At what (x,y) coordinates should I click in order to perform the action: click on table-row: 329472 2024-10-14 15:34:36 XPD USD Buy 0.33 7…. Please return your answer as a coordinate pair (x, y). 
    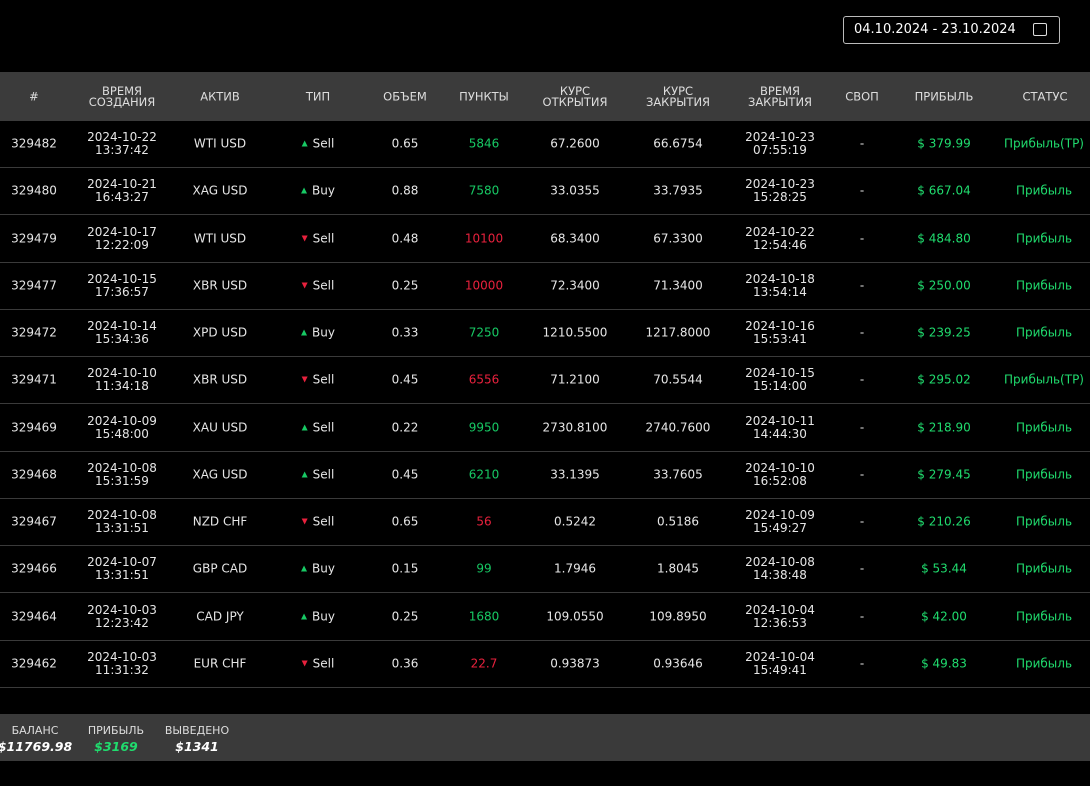
    Looking at the image, I should click on (545, 333).